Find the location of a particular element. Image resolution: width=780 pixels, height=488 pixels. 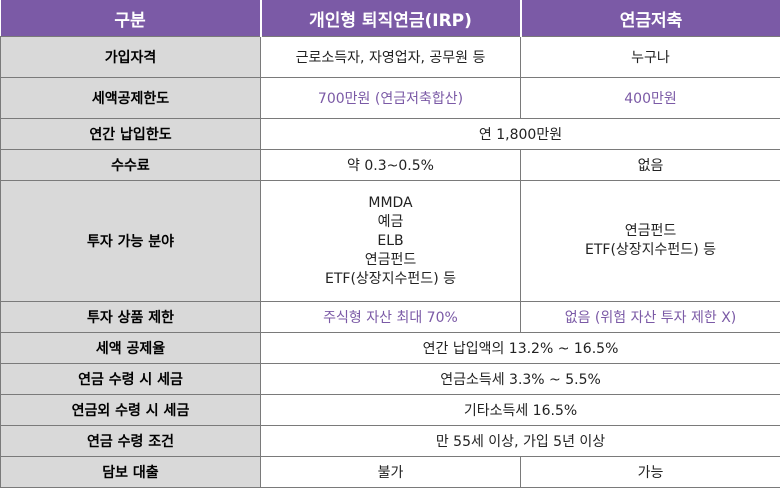

pension-value: 없음 (위험 자산 투자 제한 X) is located at coordinates (650, 317).